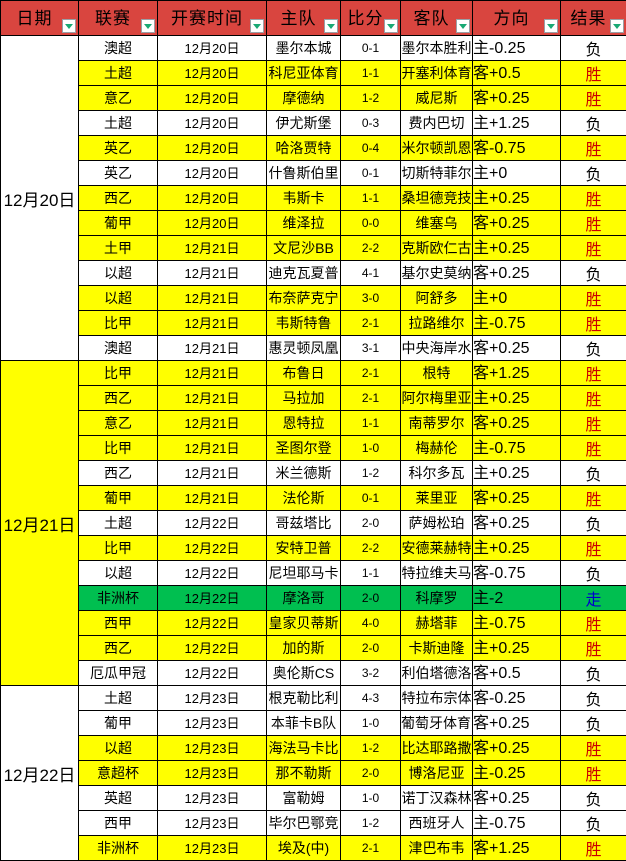  Describe the element at coordinates (437, 798) in the screenshot. I see `cell-away: 诺丁汉森林` at that location.